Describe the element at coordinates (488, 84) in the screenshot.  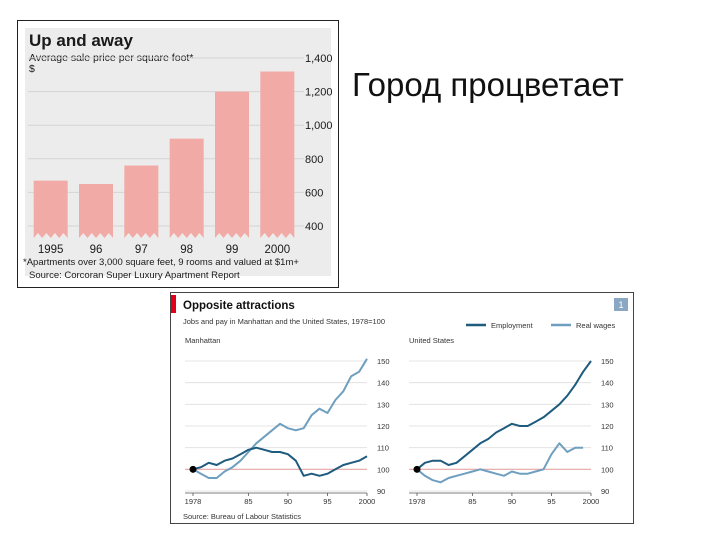
I see `page-heading: Город процветает` at that location.